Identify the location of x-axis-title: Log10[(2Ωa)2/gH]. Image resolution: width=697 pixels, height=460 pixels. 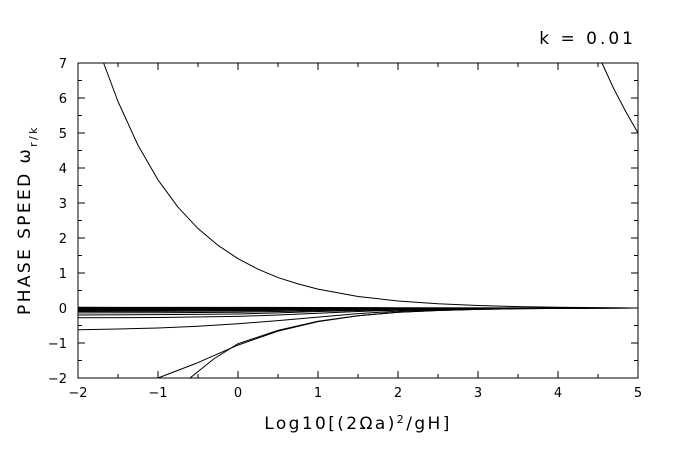
(357, 424).